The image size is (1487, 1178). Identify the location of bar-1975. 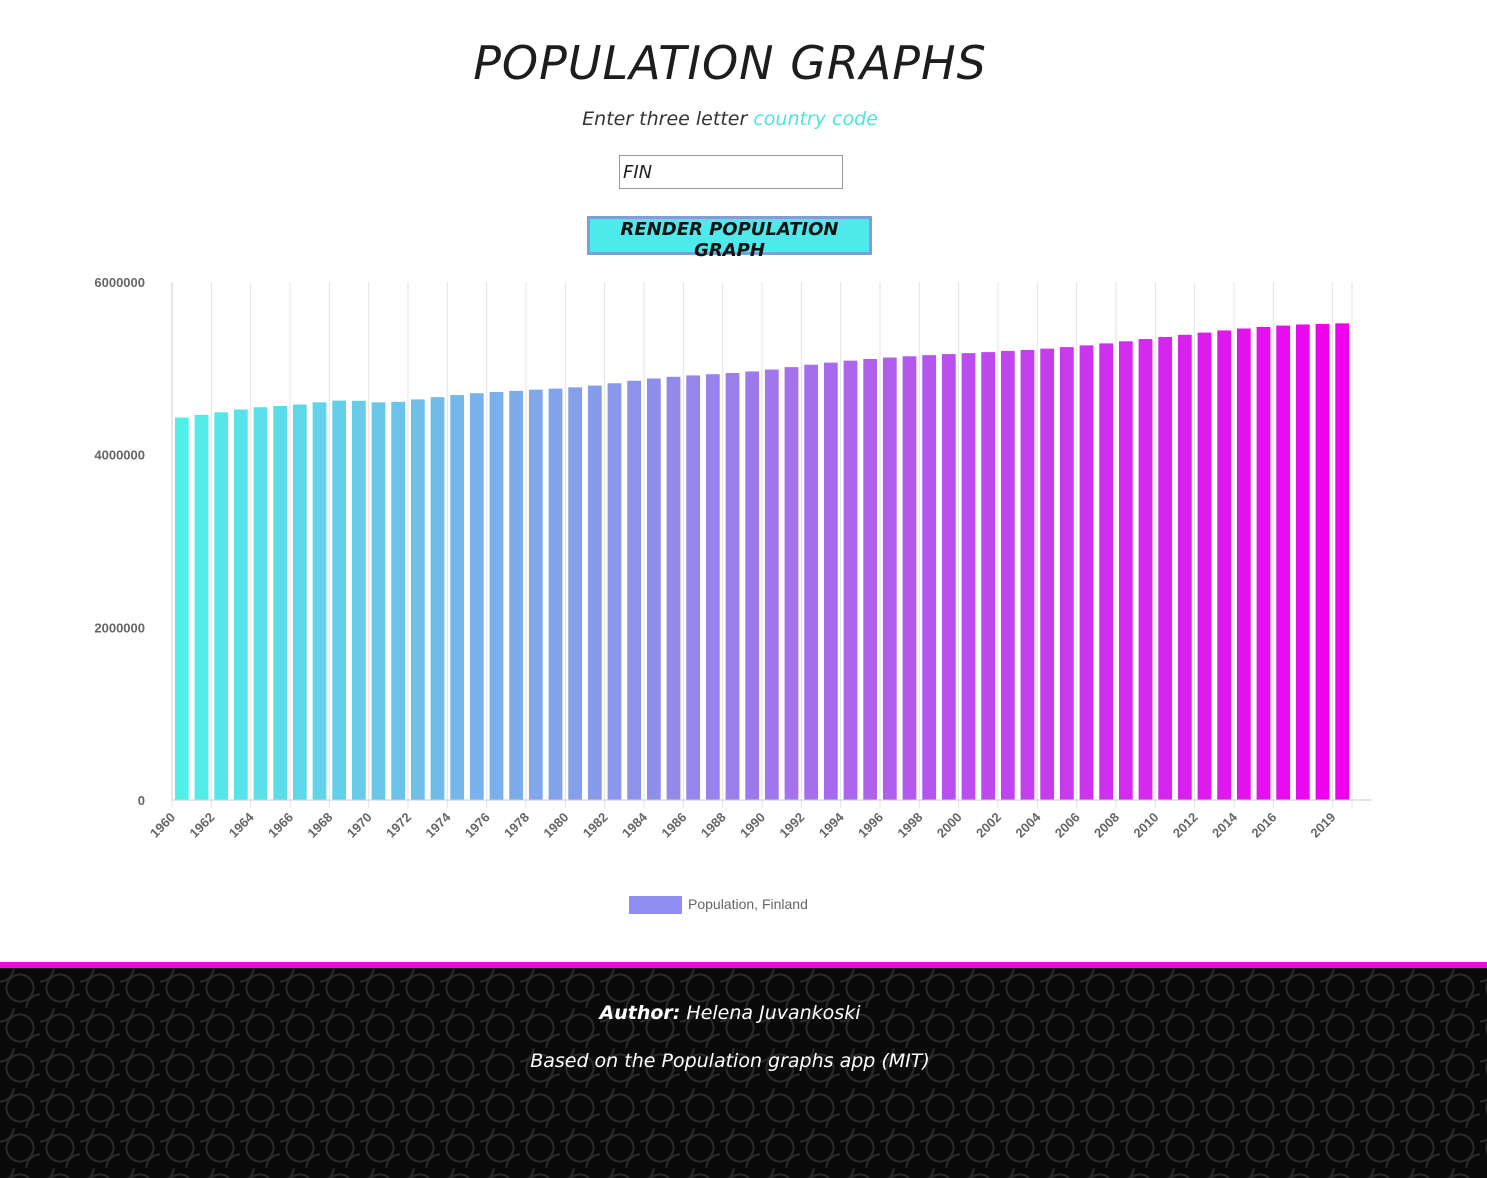
(476, 596).